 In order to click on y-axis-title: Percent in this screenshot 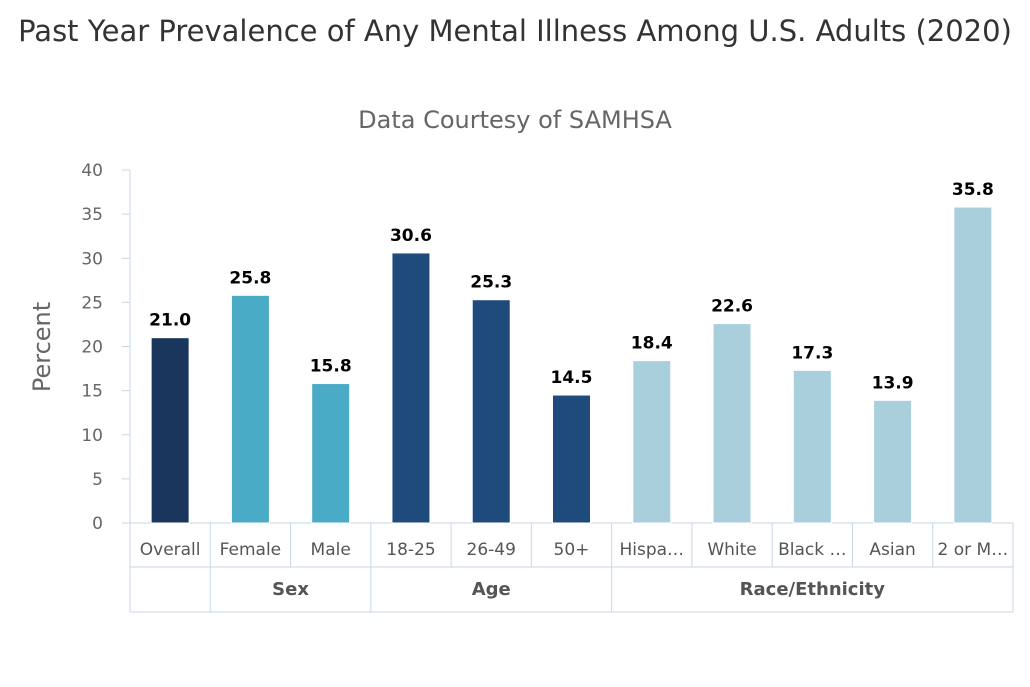, I will do `click(42, 347)`.